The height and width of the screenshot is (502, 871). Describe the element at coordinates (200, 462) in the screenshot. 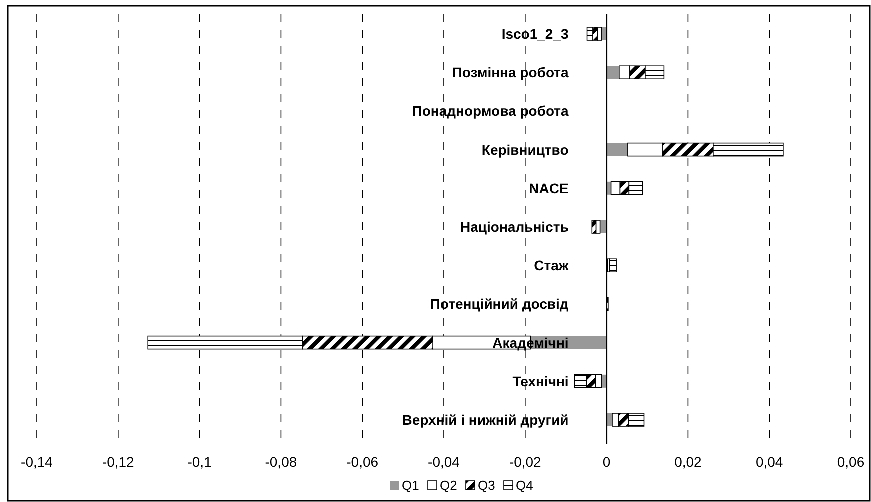

I see `x-tick-label: -0,1` at that location.